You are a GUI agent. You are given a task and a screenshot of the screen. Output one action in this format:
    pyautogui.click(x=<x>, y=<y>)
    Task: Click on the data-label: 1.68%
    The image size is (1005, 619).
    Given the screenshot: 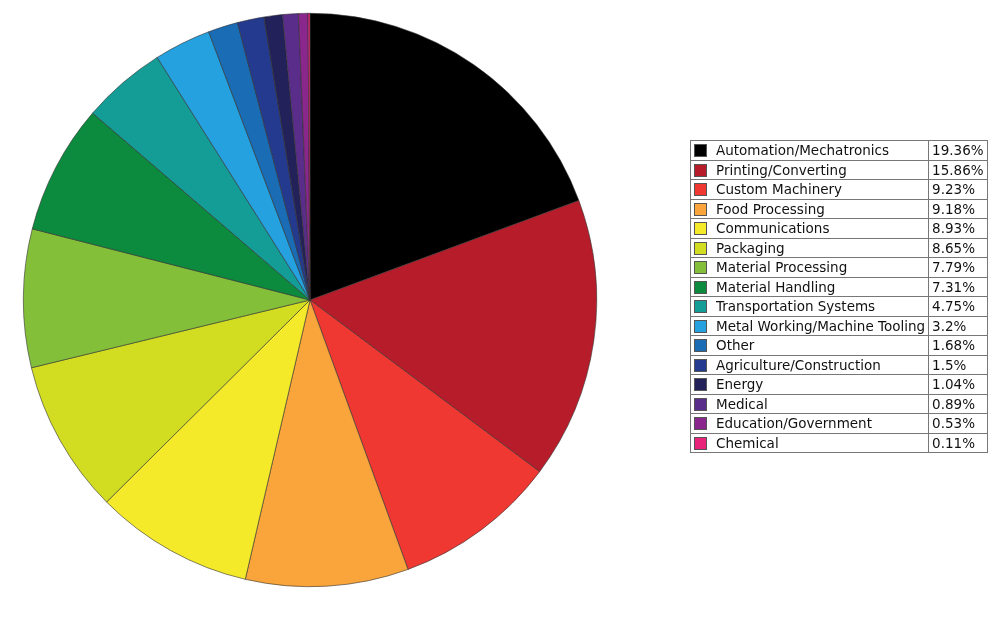 What is the action you would take?
    pyautogui.click(x=958, y=345)
    